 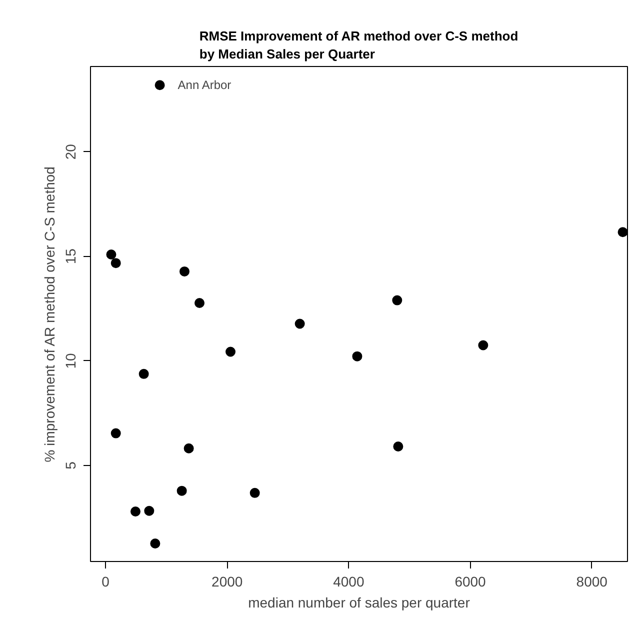 I want to click on x-tick-label: 2000, so click(x=227, y=582).